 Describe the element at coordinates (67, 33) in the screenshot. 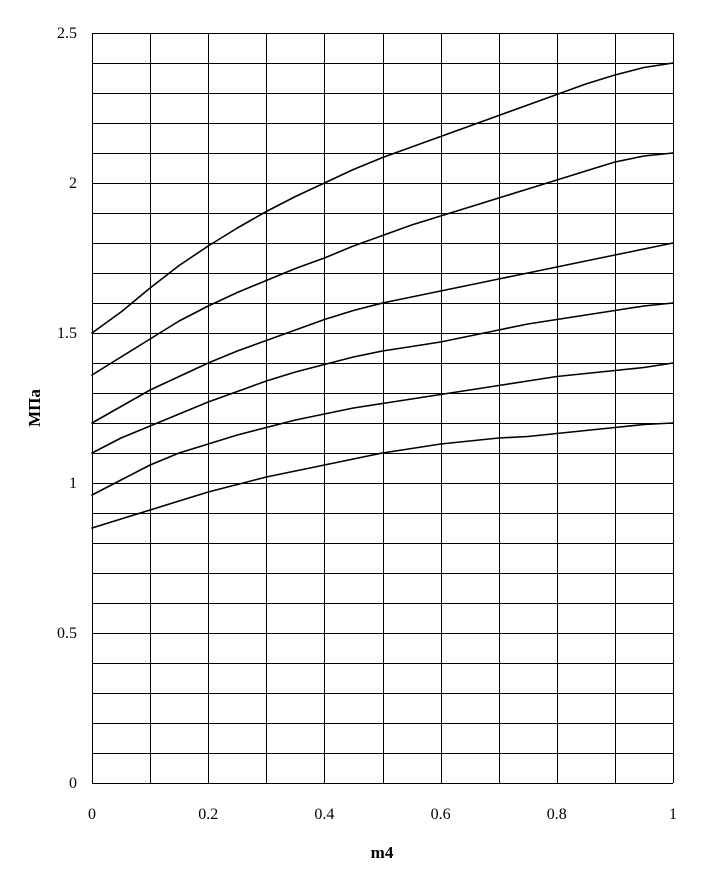

I see `y-tick-label: 2.5` at that location.